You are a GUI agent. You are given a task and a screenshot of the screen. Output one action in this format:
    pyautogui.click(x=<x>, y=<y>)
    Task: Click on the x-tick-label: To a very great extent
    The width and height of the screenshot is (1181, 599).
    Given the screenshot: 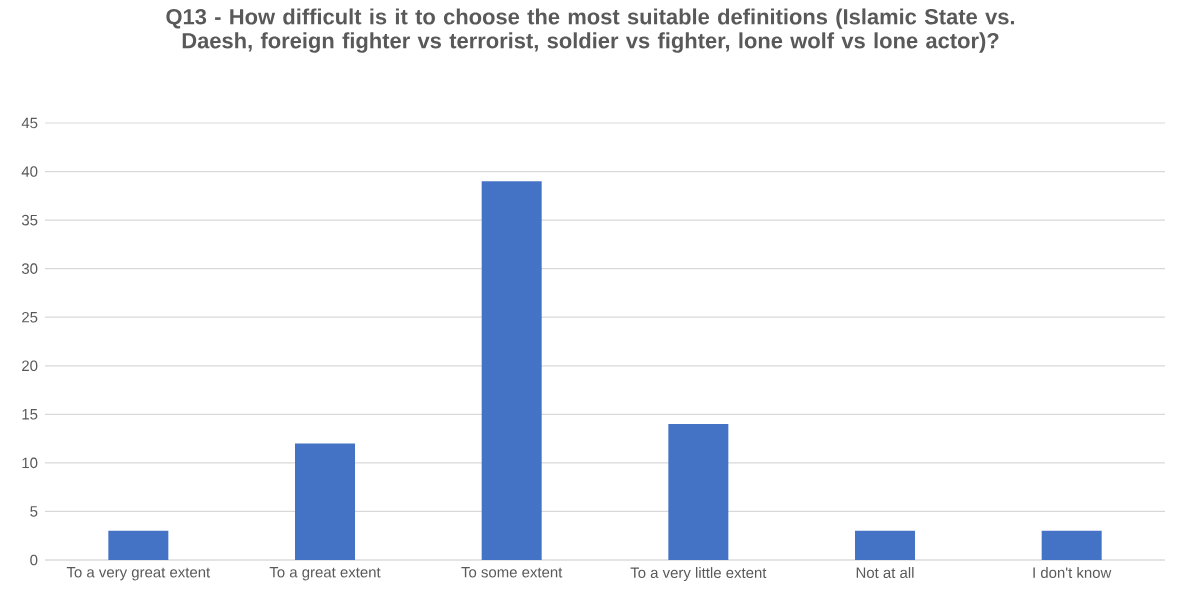 What is the action you would take?
    pyautogui.click(x=138, y=574)
    